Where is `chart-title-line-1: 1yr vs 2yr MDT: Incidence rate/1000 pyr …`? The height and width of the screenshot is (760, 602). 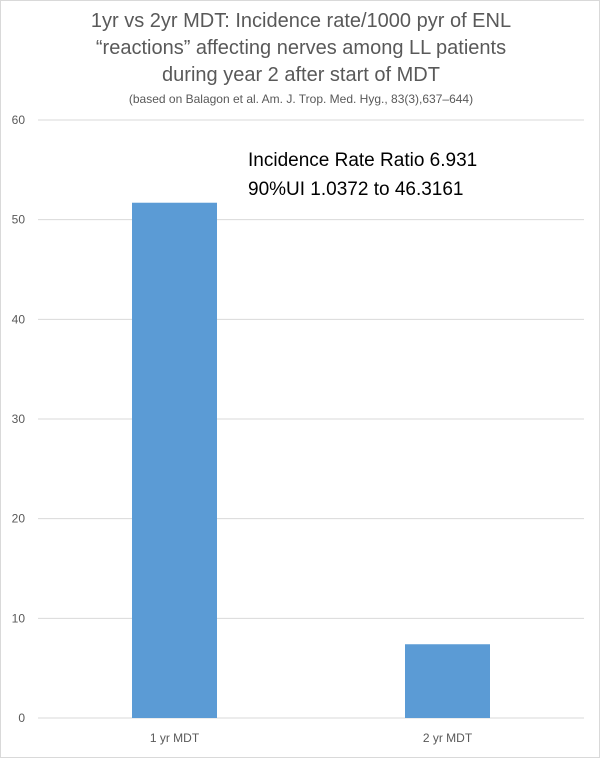 chart-title-line-1: 1yr vs 2yr MDT: Incidence rate/1000 pyr … is located at coordinates (301, 21).